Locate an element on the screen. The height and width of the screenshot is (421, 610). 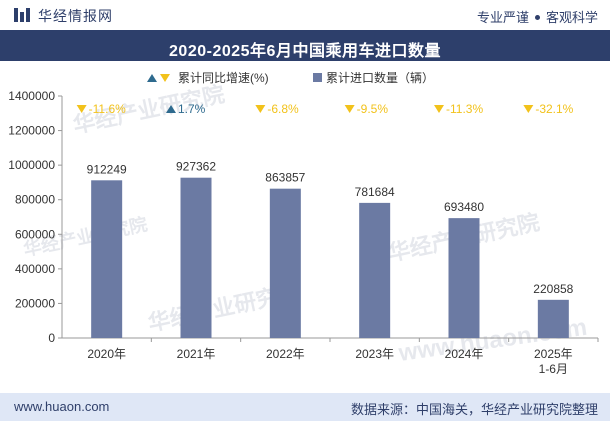
x-tick-label: 2023年 is located at coordinates (374, 354).